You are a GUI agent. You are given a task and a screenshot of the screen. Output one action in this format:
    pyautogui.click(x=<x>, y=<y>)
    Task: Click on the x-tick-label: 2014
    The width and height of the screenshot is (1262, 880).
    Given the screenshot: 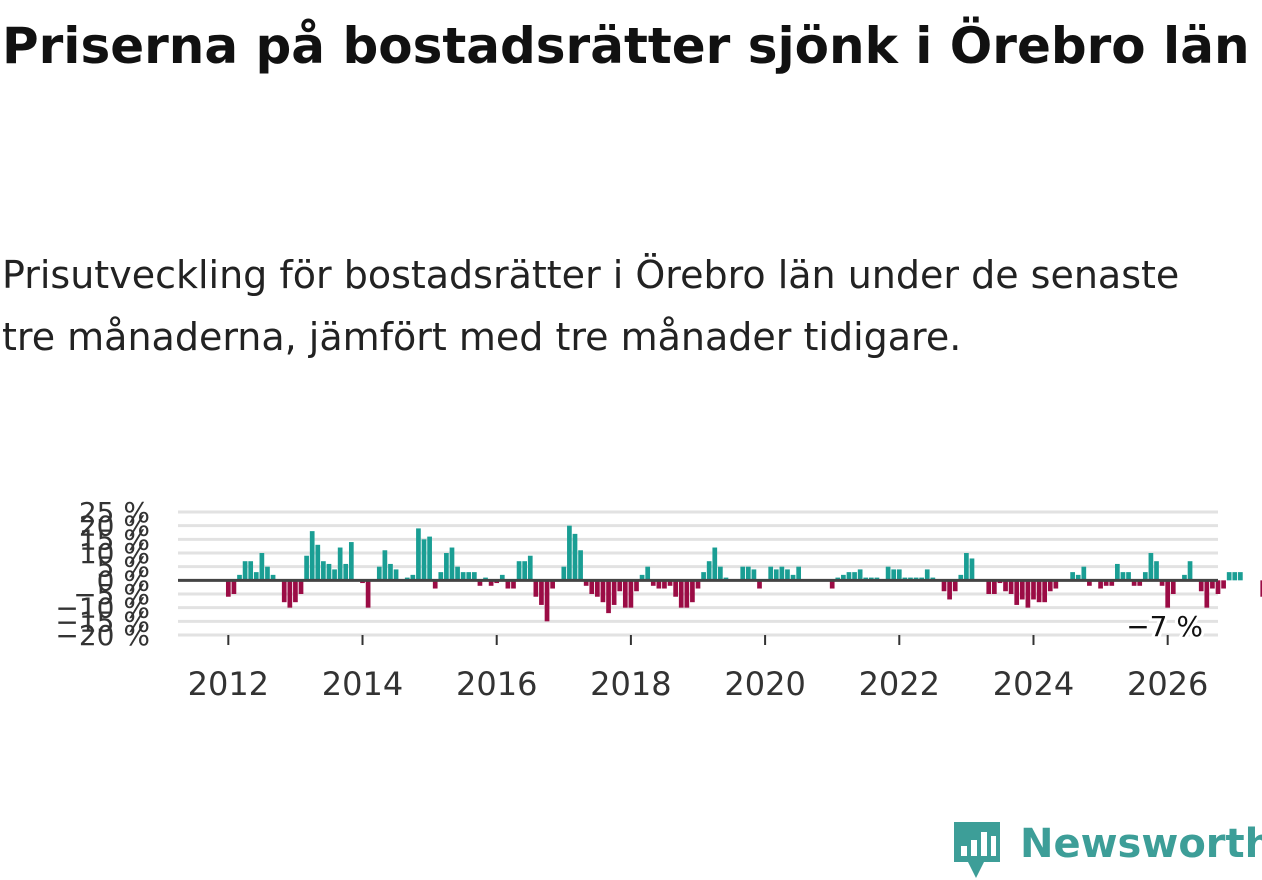 What is the action you would take?
    pyautogui.click(x=362, y=684)
    